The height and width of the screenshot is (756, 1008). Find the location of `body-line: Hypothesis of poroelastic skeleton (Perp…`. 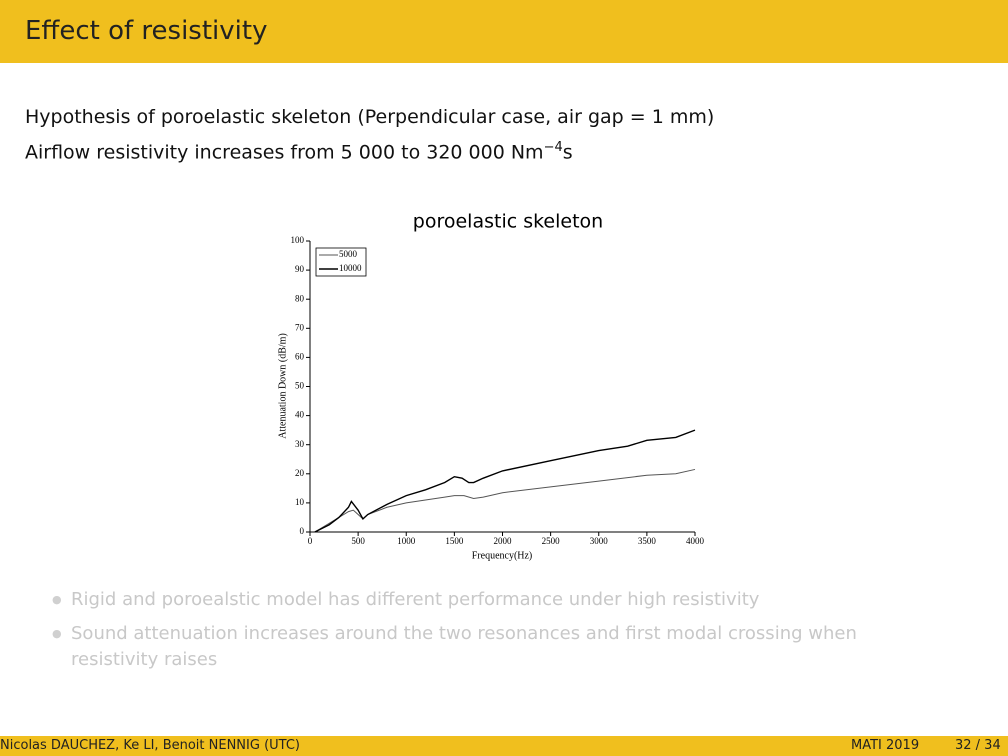

body-line: Hypothesis of poroelastic skeleton (Perp… is located at coordinates (370, 117).